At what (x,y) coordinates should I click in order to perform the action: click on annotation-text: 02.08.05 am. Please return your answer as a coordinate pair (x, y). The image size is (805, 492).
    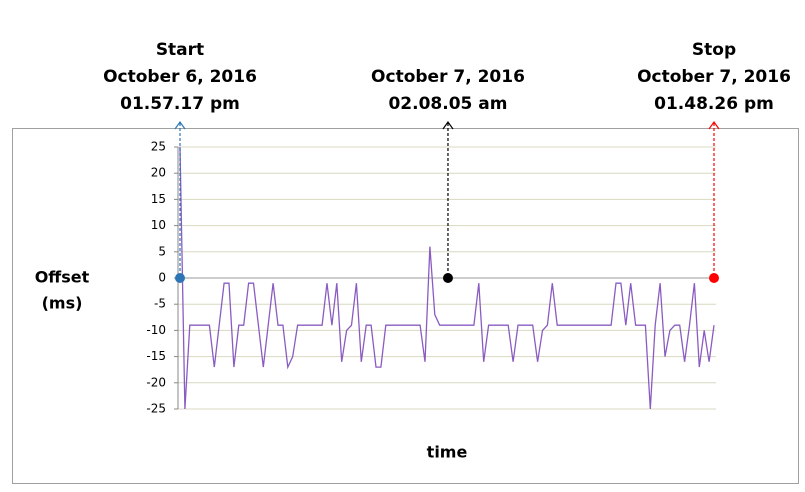
    Looking at the image, I should click on (447, 104).